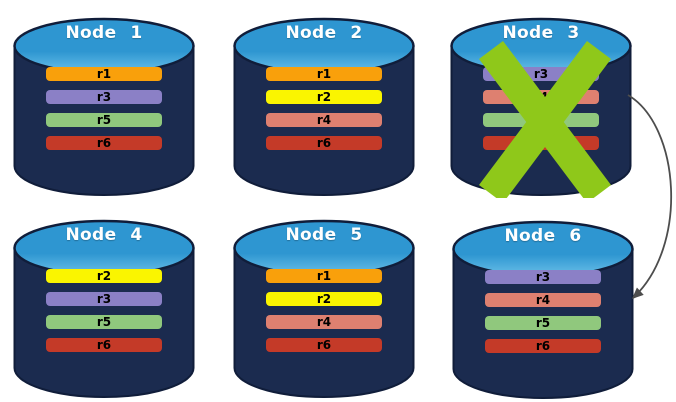 The height and width of the screenshot is (402, 676). What do you see at coordinates (541, 33) in the screenshot?
I see `node-title: Node 3` at bounding box center [541, 33].